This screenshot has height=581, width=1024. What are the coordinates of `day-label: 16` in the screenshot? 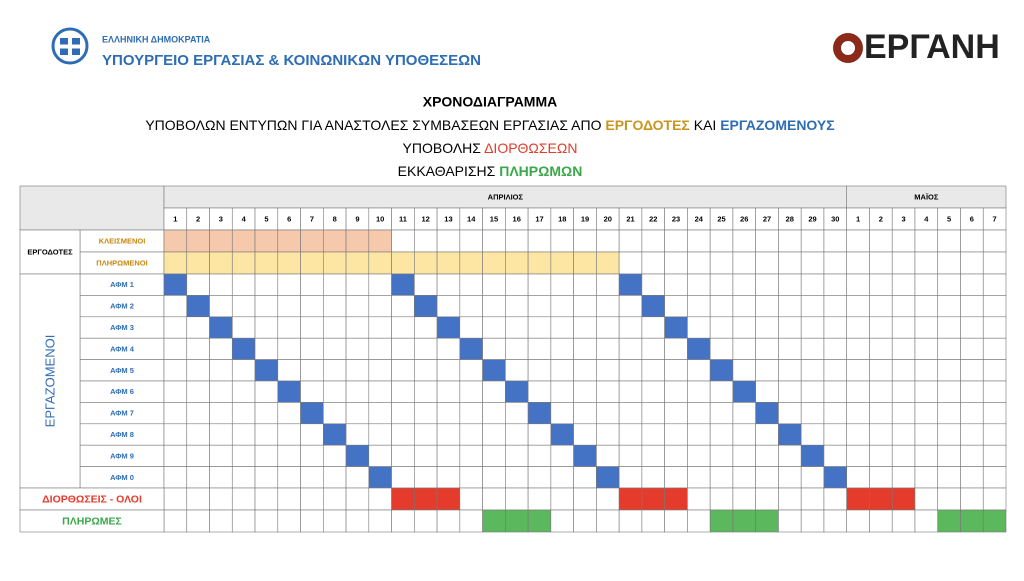 It's located at (517, 218).